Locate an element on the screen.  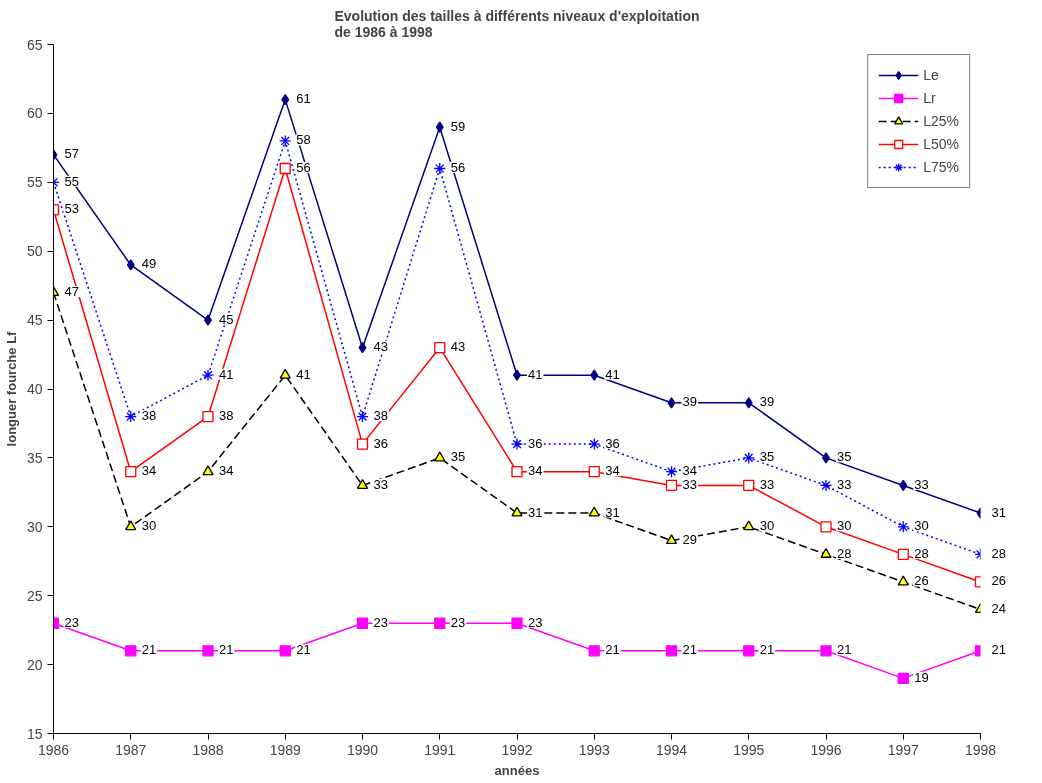
y-axis-title: longuer fourche Lf is located at coordinates (11, 388).